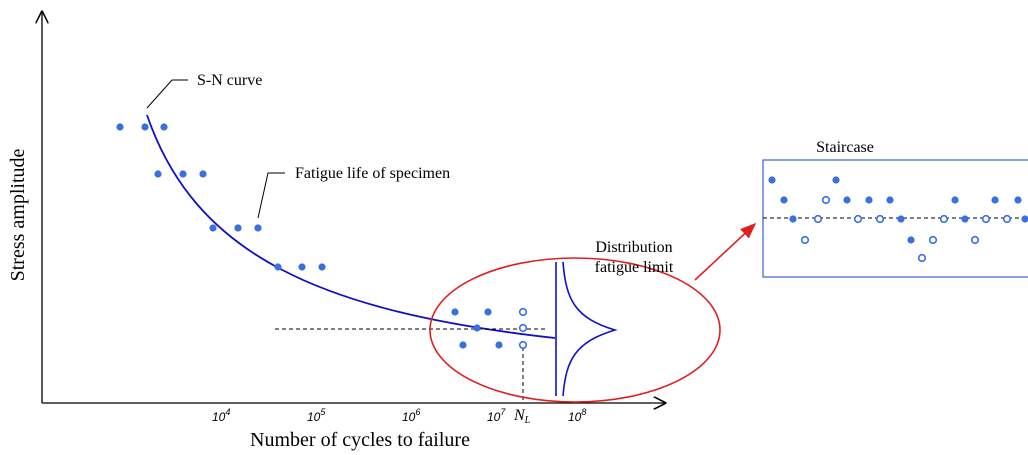 This screenshot has width=1028, height=455. Describe the element at coordinates (845, 147) in the screenshot. I see `staircase-label: Staircase` at that location.